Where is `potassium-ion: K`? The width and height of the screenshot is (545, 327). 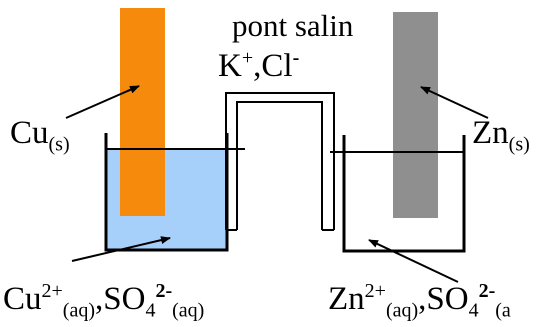 potassium-ion: K is located at coordinates (230, 66).